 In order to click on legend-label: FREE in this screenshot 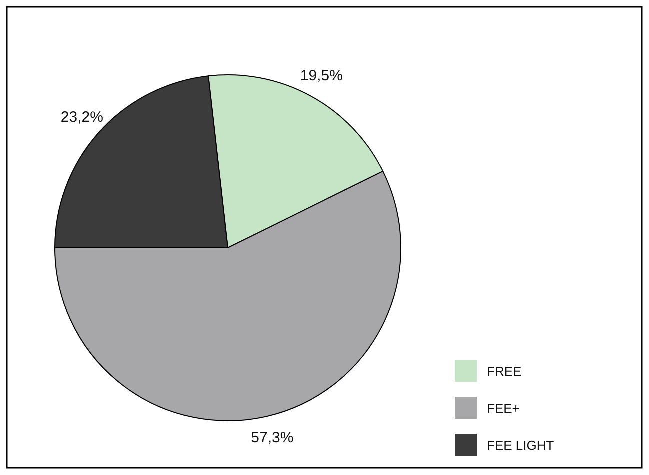, I will do `click(504, 371)`.